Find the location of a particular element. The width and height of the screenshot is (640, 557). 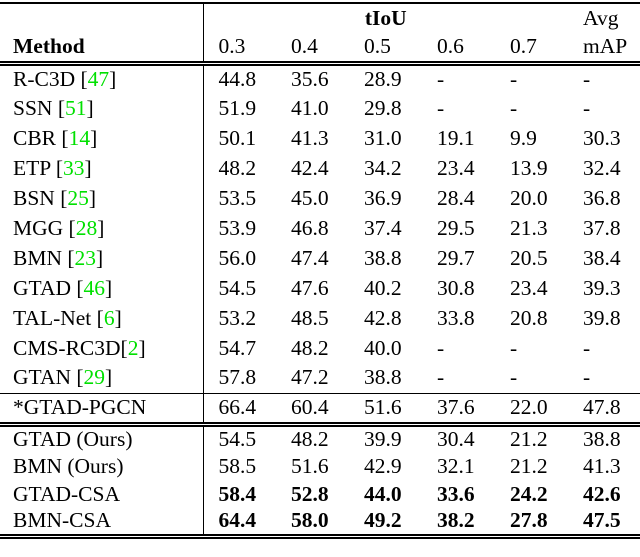

method-name: BMN is located at coordinates (40, 257).